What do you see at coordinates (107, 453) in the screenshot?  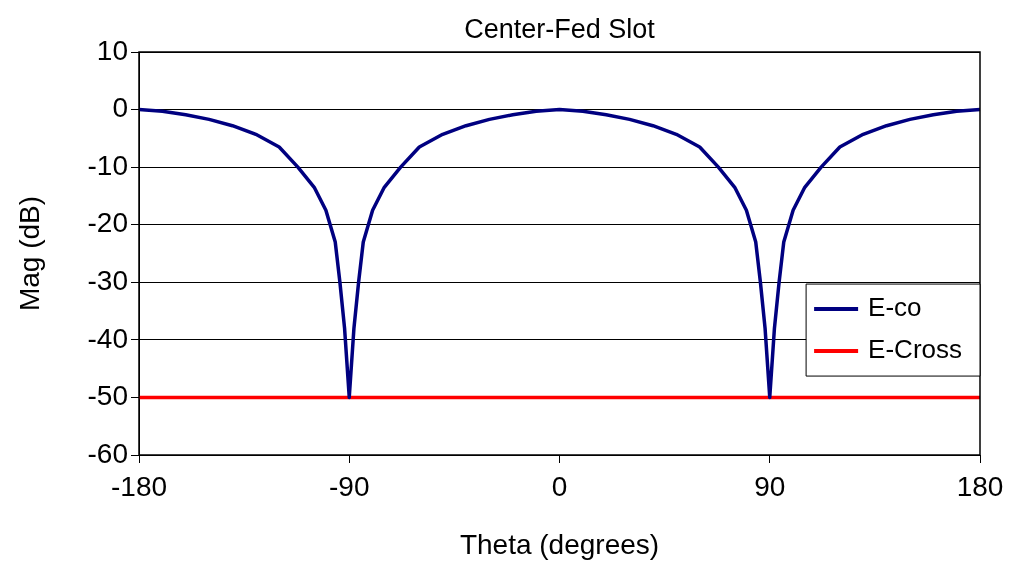 I see `y-tick-label: -60` at bounding box center [107, 453].